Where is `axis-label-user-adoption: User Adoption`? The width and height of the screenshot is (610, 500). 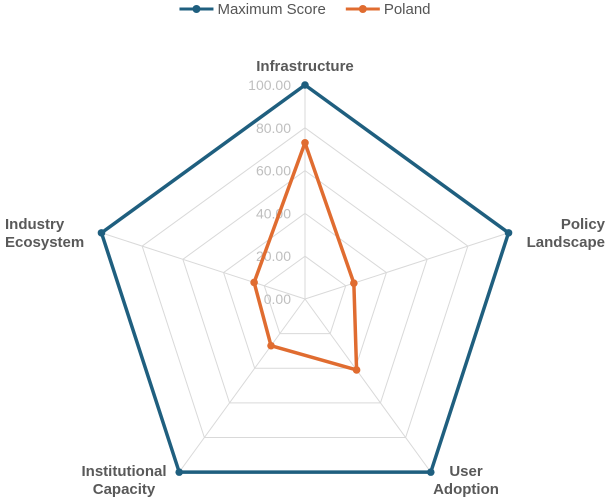
axis-label-user-adoption: User Adoption is located at coordinates (466, 480).